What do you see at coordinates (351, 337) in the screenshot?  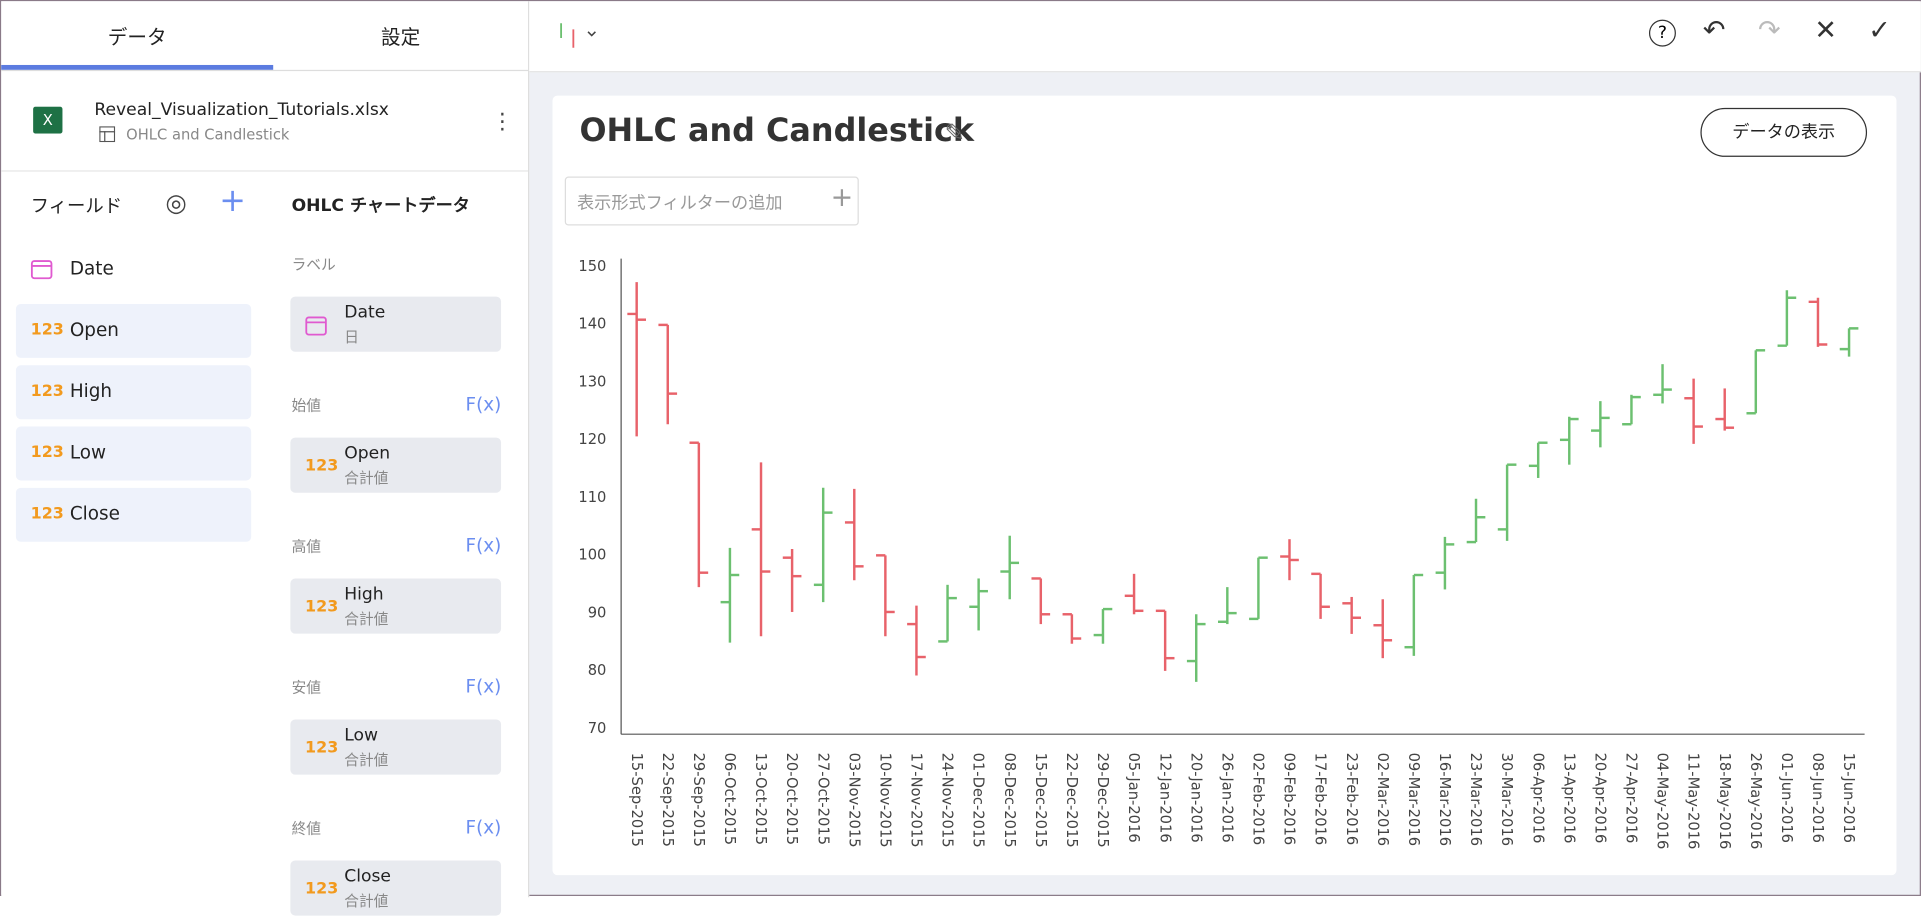 I see `item-agg: 日` at bounding box center [351, 337].